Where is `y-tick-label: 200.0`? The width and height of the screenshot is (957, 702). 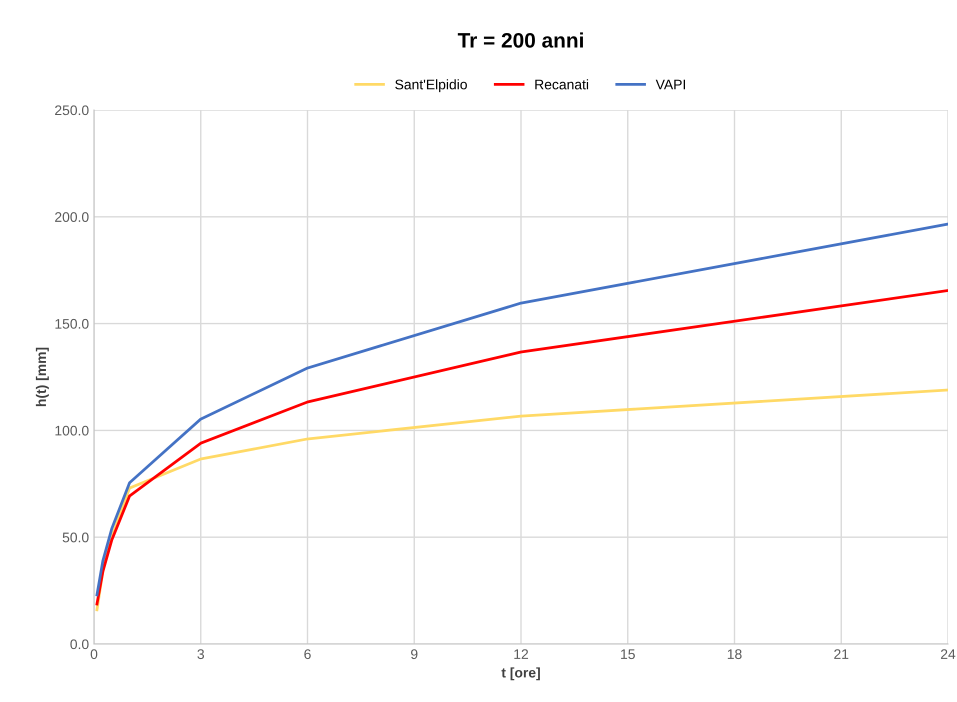 y-tick-label: 200.0 is located at coordinates (72, 217).